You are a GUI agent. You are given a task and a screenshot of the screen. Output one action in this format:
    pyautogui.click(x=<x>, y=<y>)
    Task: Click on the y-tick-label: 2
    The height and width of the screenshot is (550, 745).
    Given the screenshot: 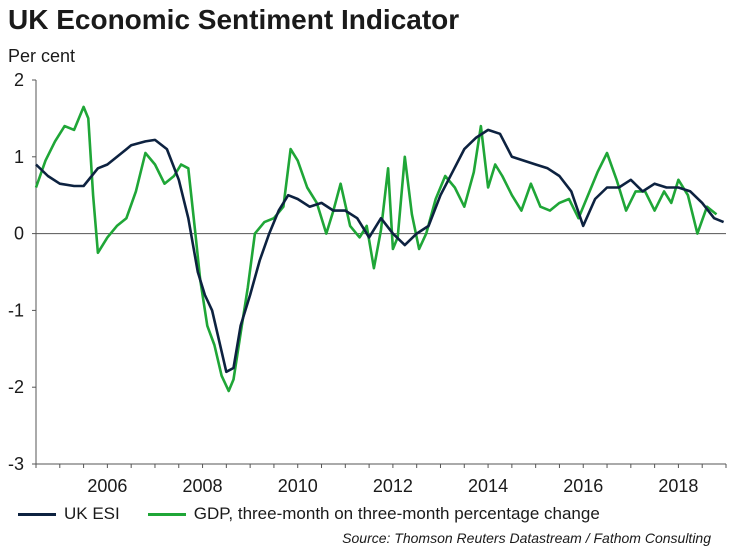 What is the action you would take?
    pyautogui.click(x=19, y=80)
    